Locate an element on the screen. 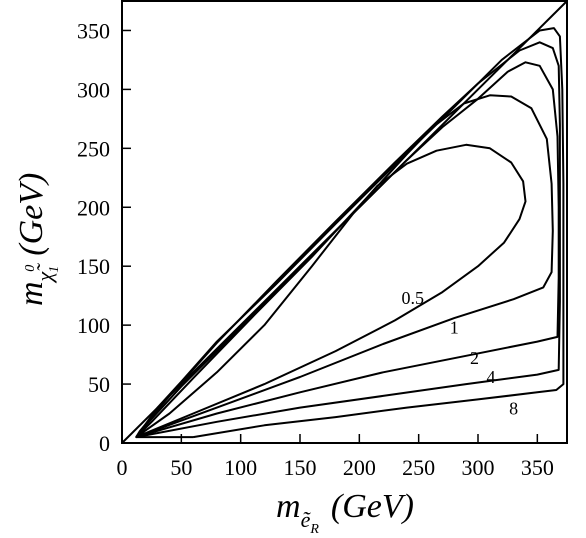 This screenshot has height=538, width=586. x-axis-title: mẽR (GeV) is located at coordinates (345, 512).